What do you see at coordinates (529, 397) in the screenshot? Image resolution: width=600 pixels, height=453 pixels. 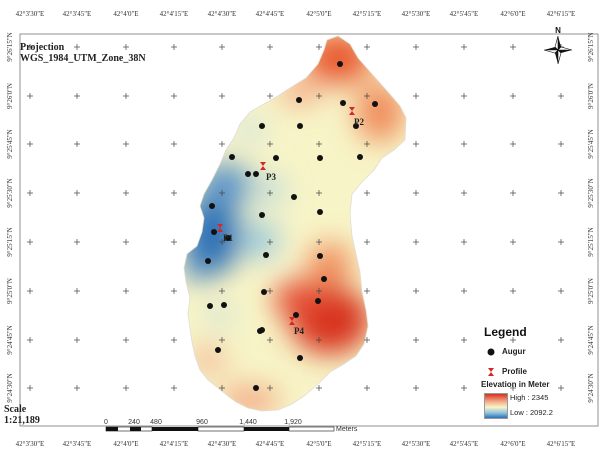 I see `legend-high-label: High : 2345` at bounding box center [529, 397].